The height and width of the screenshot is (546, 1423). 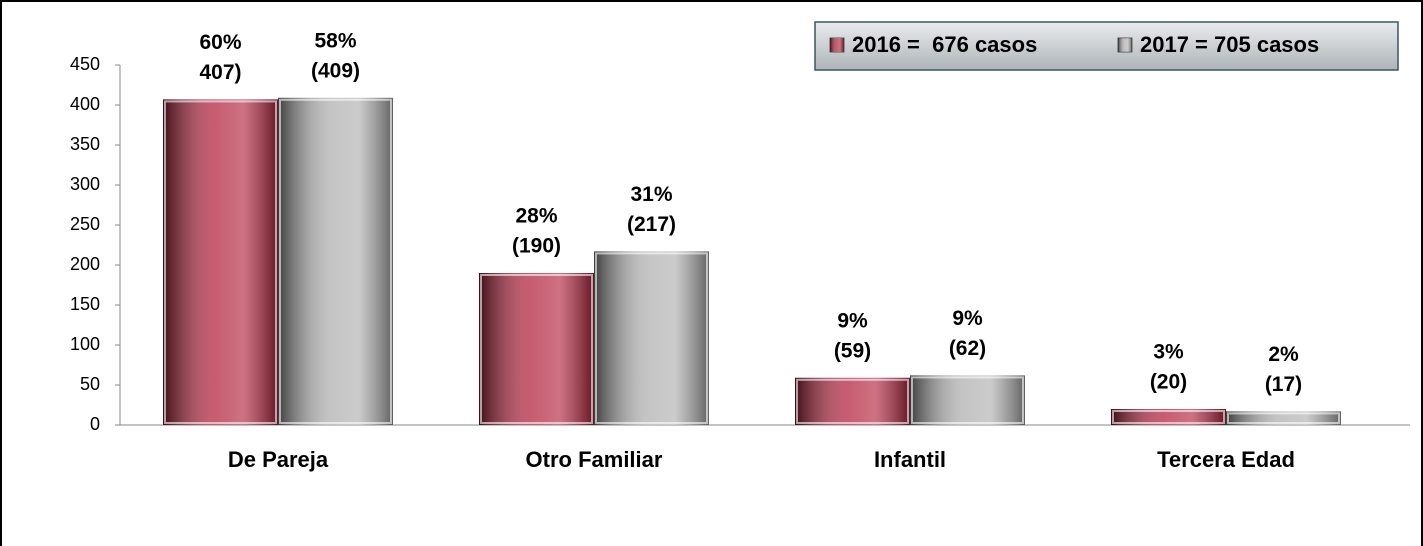 What do you see at coordinates (1283, 384) in the screenshot?
I see `value-label: (17)` at bounding box center [1283, 384].